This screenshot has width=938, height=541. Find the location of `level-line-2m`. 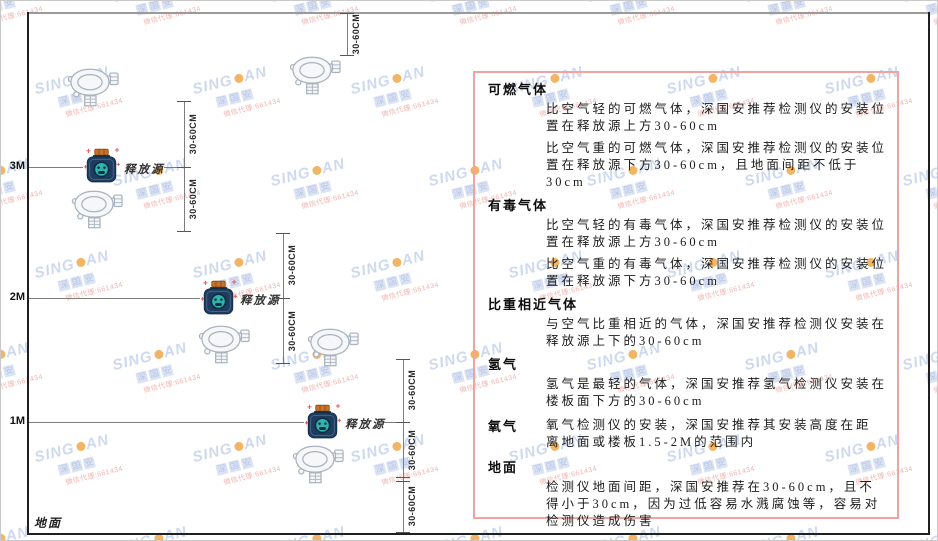

level-line-2m is located at coordinates (114, 298).